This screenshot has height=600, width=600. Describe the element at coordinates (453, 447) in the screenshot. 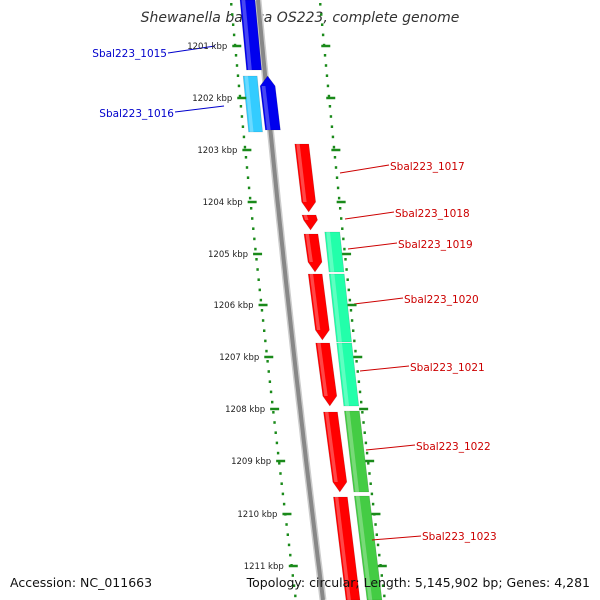

I see `gene-label: Sbal223_1022` at that location.